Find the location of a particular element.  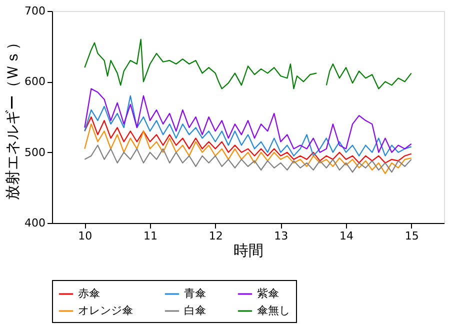

x-tick-label: 13 is located at coordinates (281, 236).